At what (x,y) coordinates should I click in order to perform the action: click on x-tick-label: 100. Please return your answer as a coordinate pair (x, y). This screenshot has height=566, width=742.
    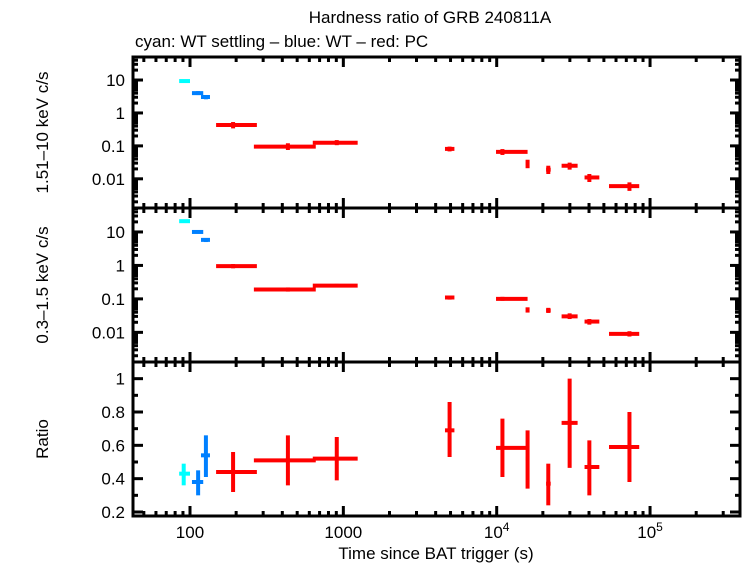
    Looking at the image, I should click on (190, 532).